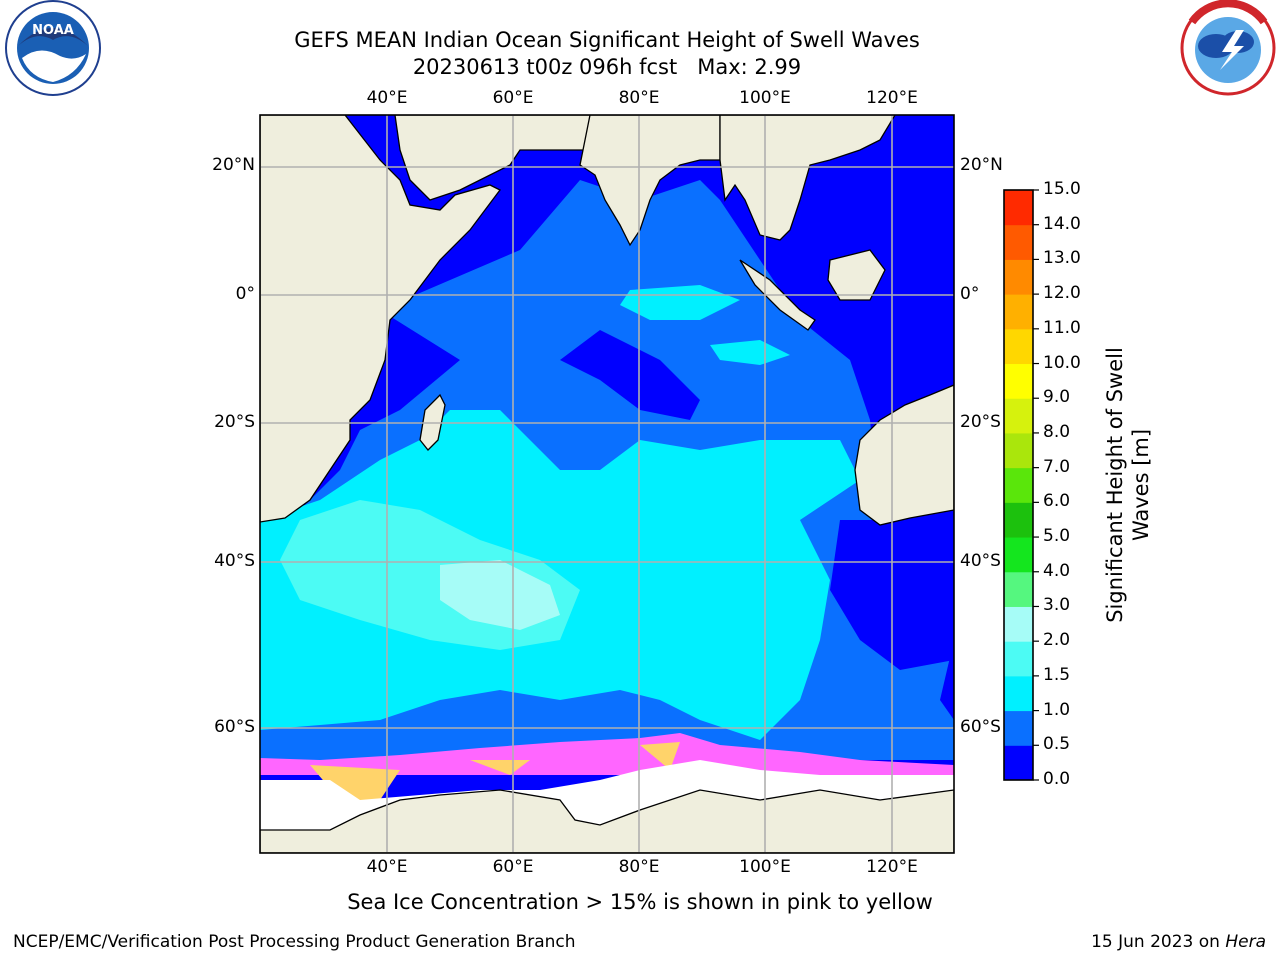  I want to click on colorbar-tick-label: 7.0, so click(1057, 466).